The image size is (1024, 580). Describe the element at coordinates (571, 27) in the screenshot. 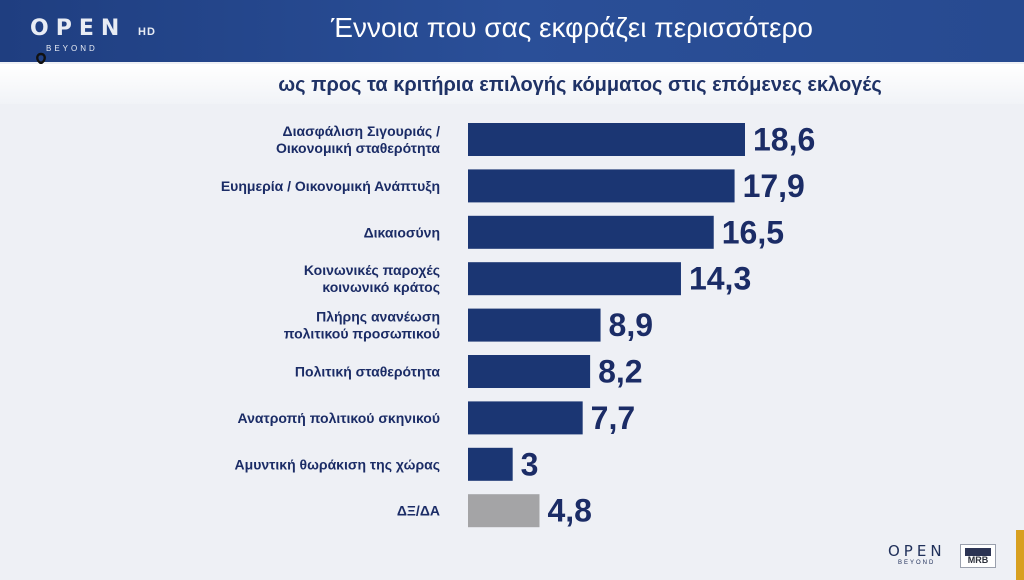

I see `chart-title: Έννοια που σας εκφράζει περισσότερο` at that location.